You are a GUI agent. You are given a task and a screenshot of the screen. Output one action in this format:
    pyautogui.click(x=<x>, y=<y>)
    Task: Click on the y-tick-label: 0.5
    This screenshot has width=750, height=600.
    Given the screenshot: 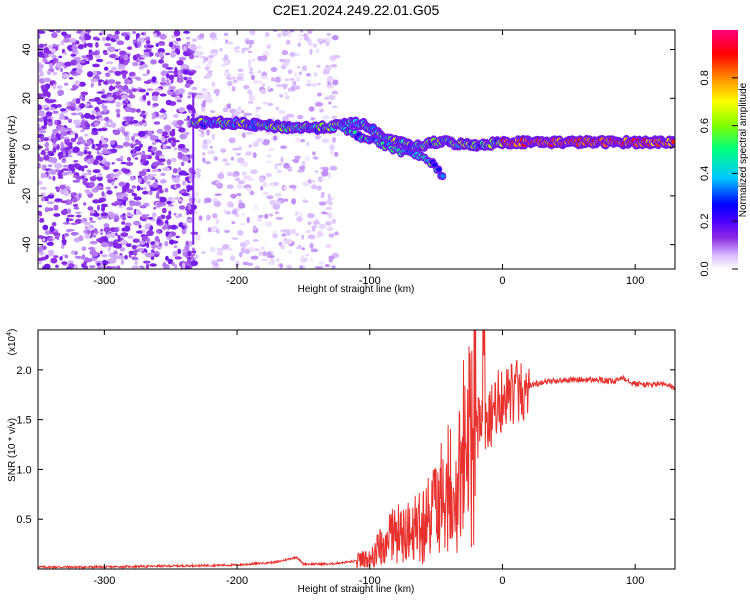 What is the action you would take?
    pyautogui.click(x=23, y=520)
    